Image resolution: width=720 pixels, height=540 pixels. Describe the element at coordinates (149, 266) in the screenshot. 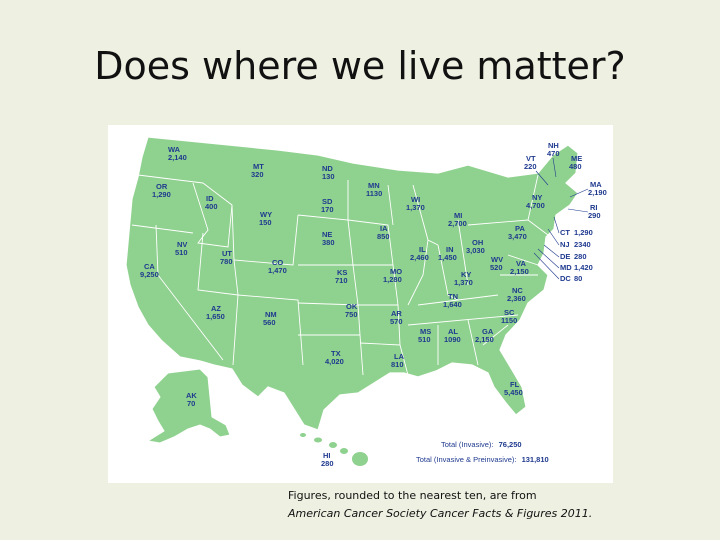

I see `state-label-ca: CA` at that location.